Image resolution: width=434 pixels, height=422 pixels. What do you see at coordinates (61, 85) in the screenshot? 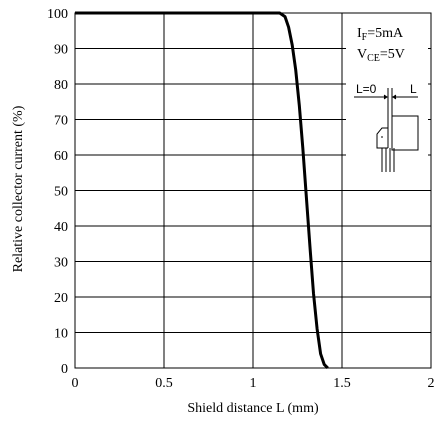
I see `y-tick-label: 80` at bounding box center [61, 85].